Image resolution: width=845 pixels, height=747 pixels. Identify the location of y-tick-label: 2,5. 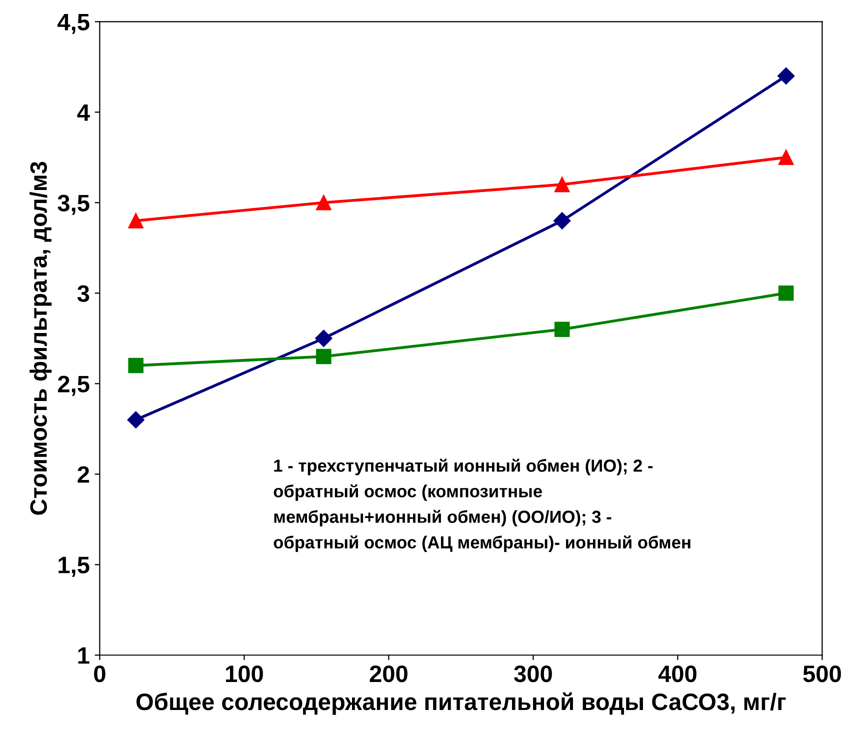
(74, 386).